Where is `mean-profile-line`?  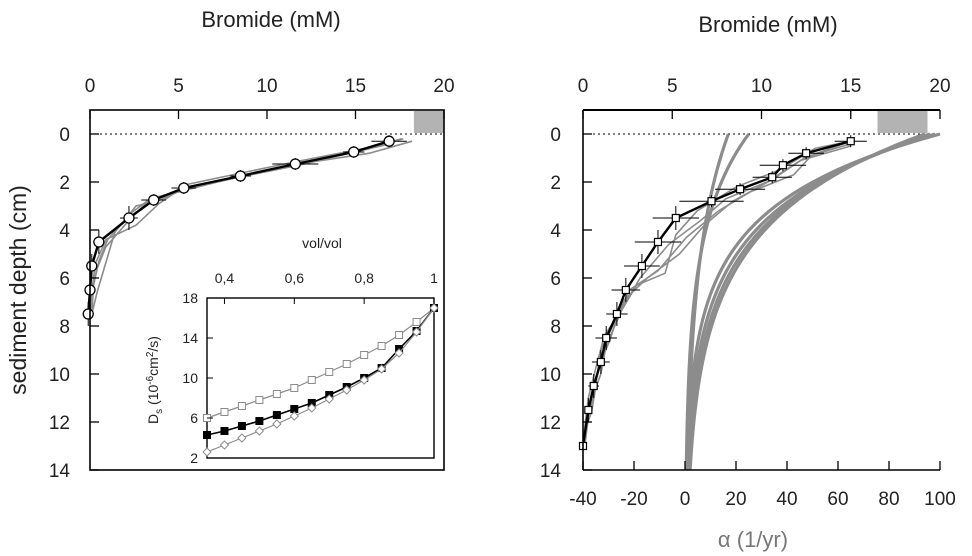
mean-profile-line is located at coordinates (238, 227).